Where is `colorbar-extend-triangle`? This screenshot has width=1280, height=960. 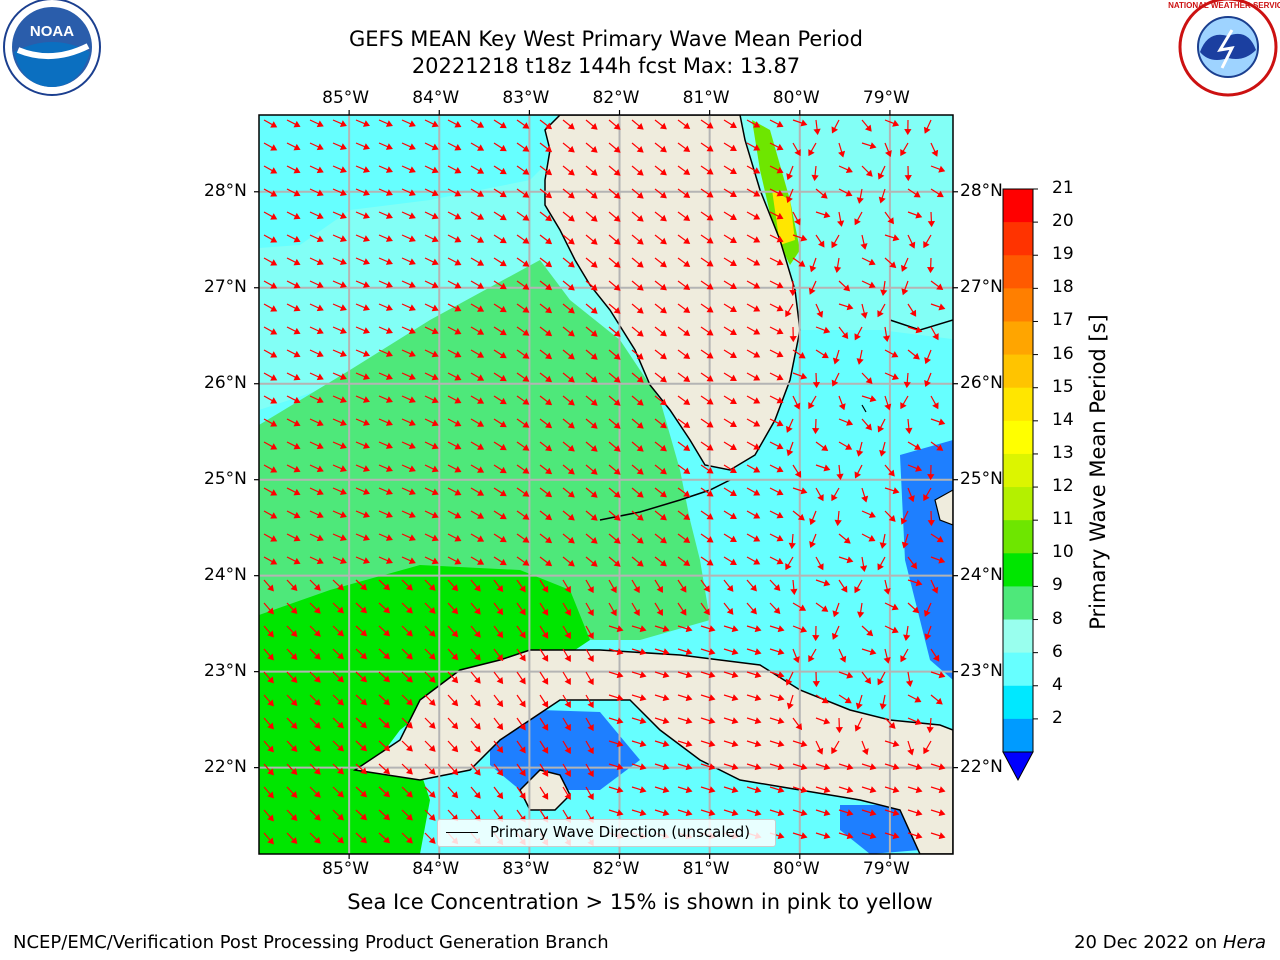
colorbar-extend-triangle is located at coordinates (1018, 766).